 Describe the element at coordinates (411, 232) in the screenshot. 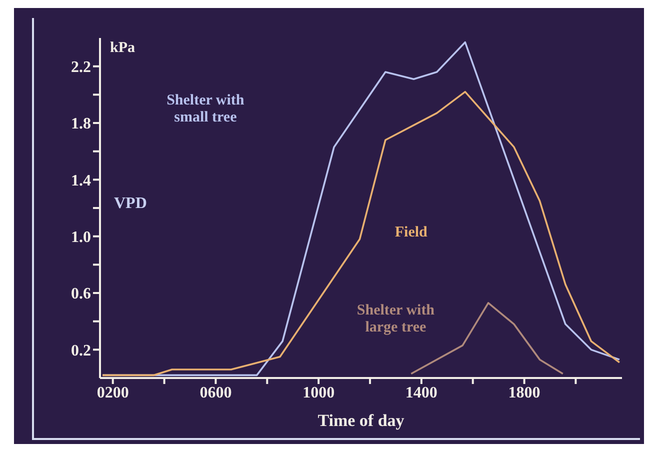

I see `text: Field` at that location.